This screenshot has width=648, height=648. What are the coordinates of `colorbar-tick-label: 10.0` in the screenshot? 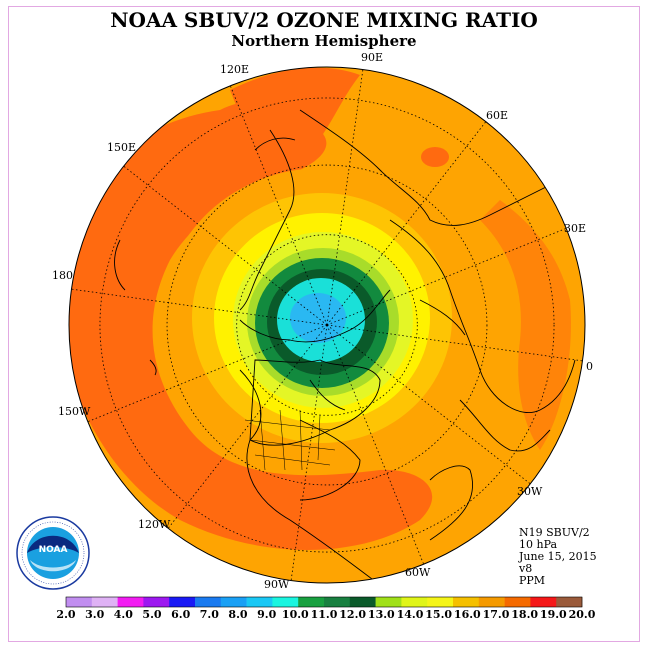 It's located at (295, 614).